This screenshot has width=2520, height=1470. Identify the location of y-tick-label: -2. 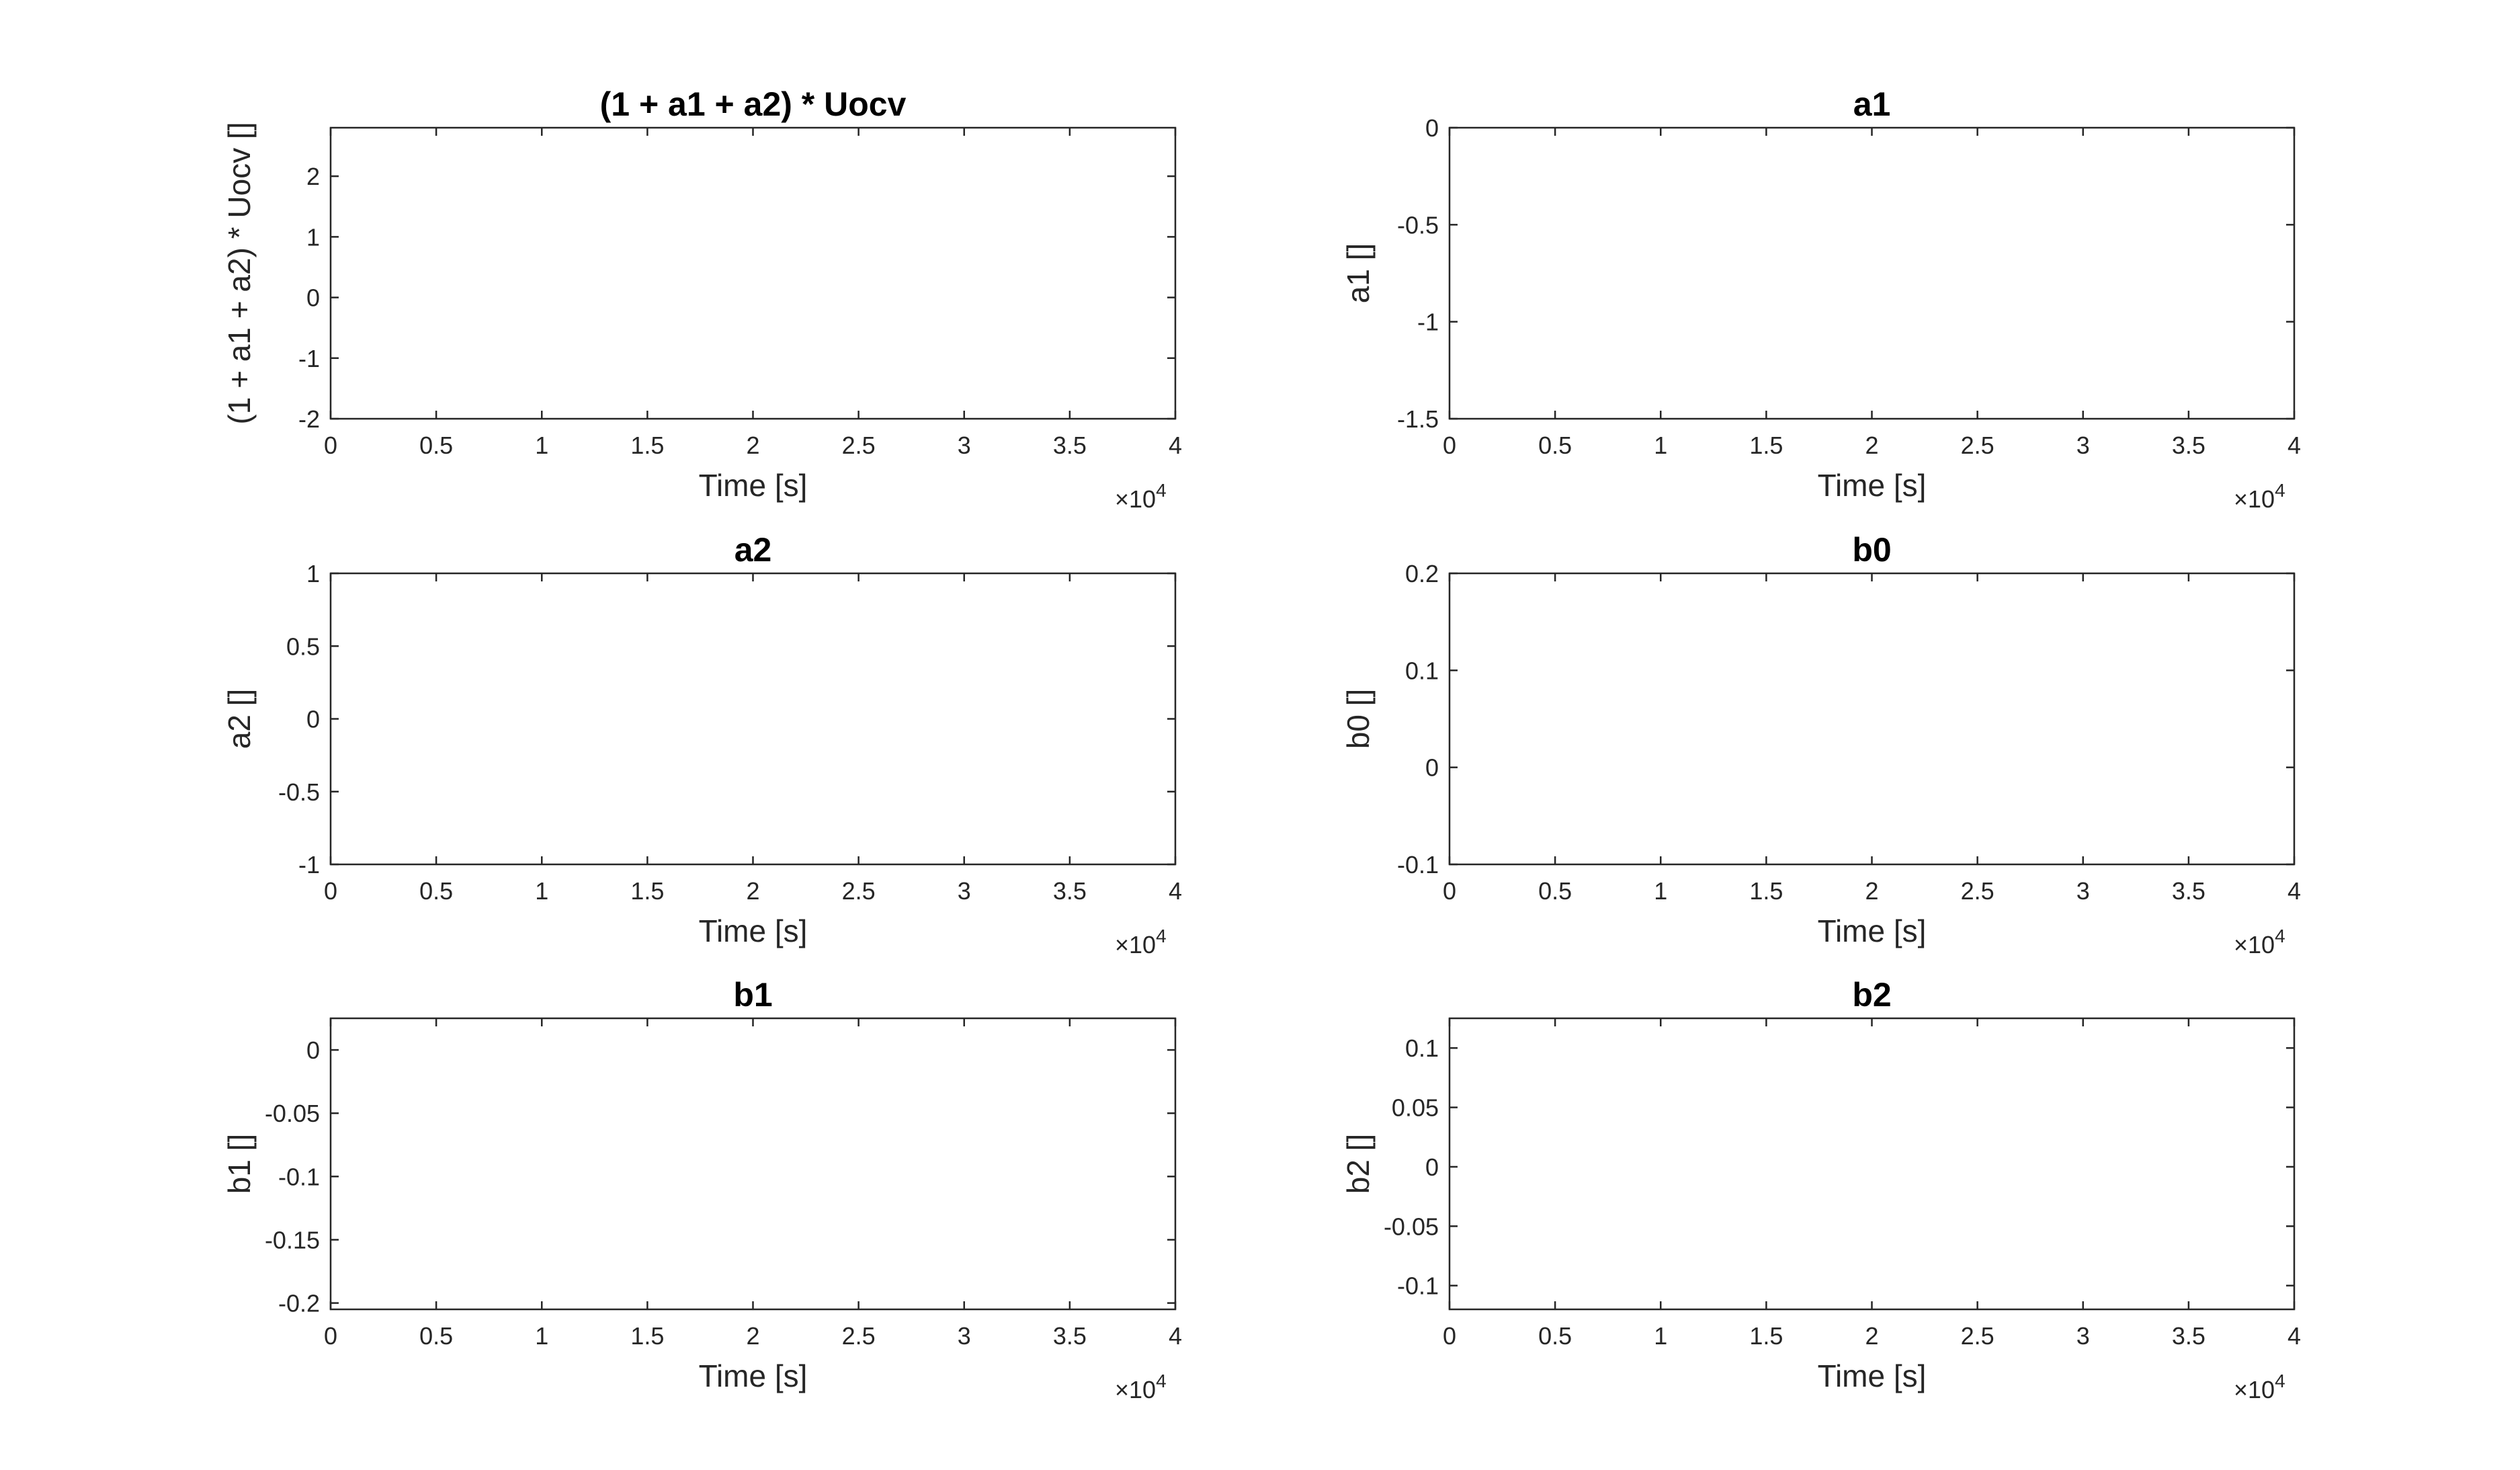
(309, 419).